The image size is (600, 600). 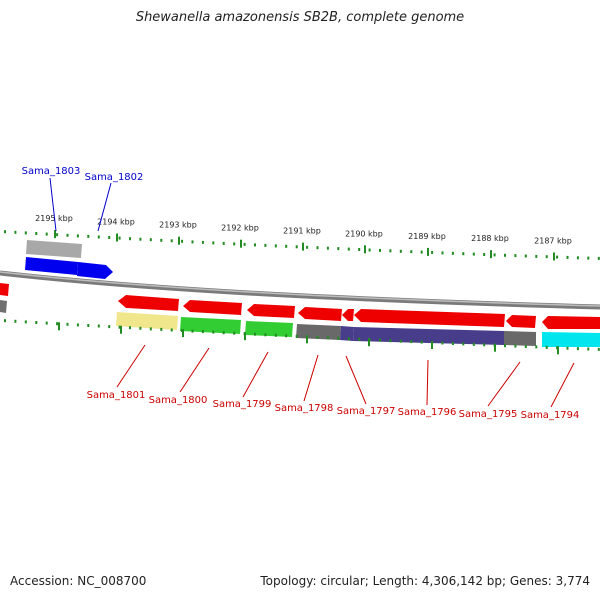 I want to click on gene-label-sama-1797: Sama_1797, so click(x=366, y=411).